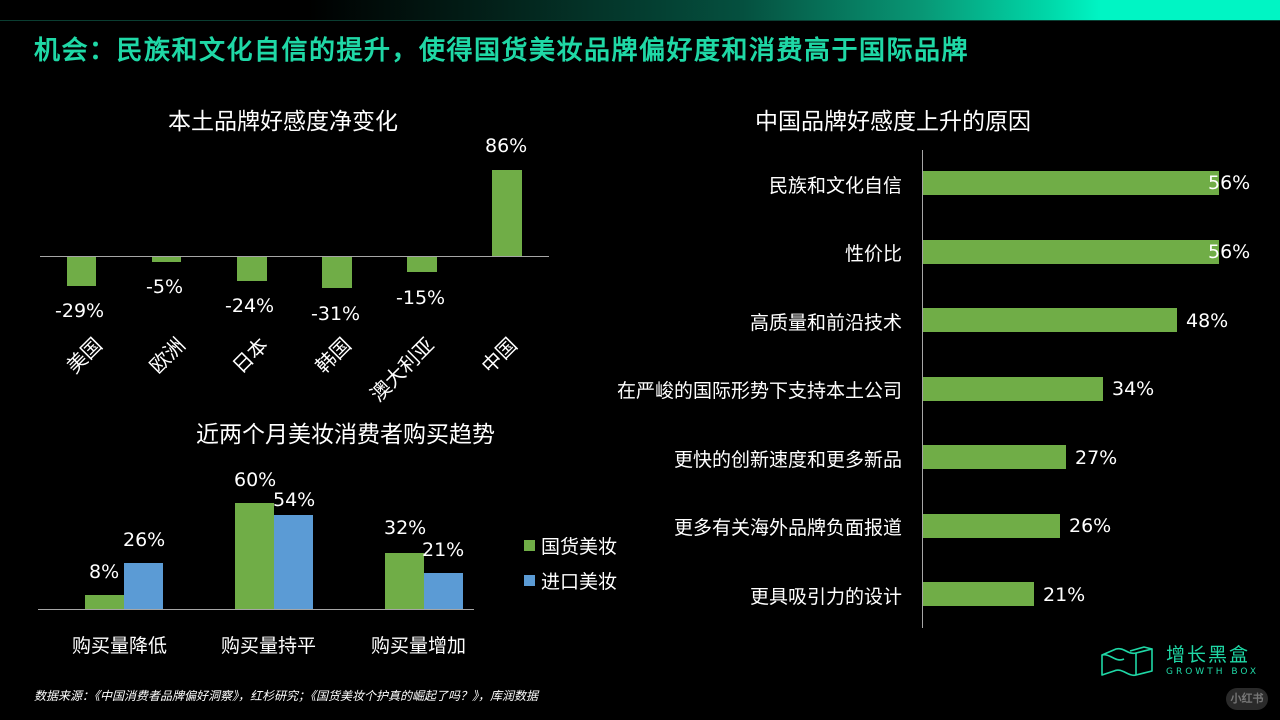 The image size is (1280, 720). I want to click on chart1-category-europe: 欧洲, so click(167, 355).